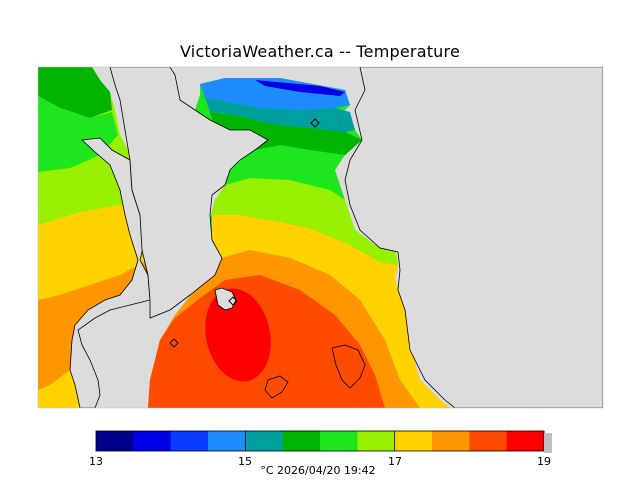  Describe the element at coordinates (94, 237) in the screenshot. I see `west-island-field` at that location.